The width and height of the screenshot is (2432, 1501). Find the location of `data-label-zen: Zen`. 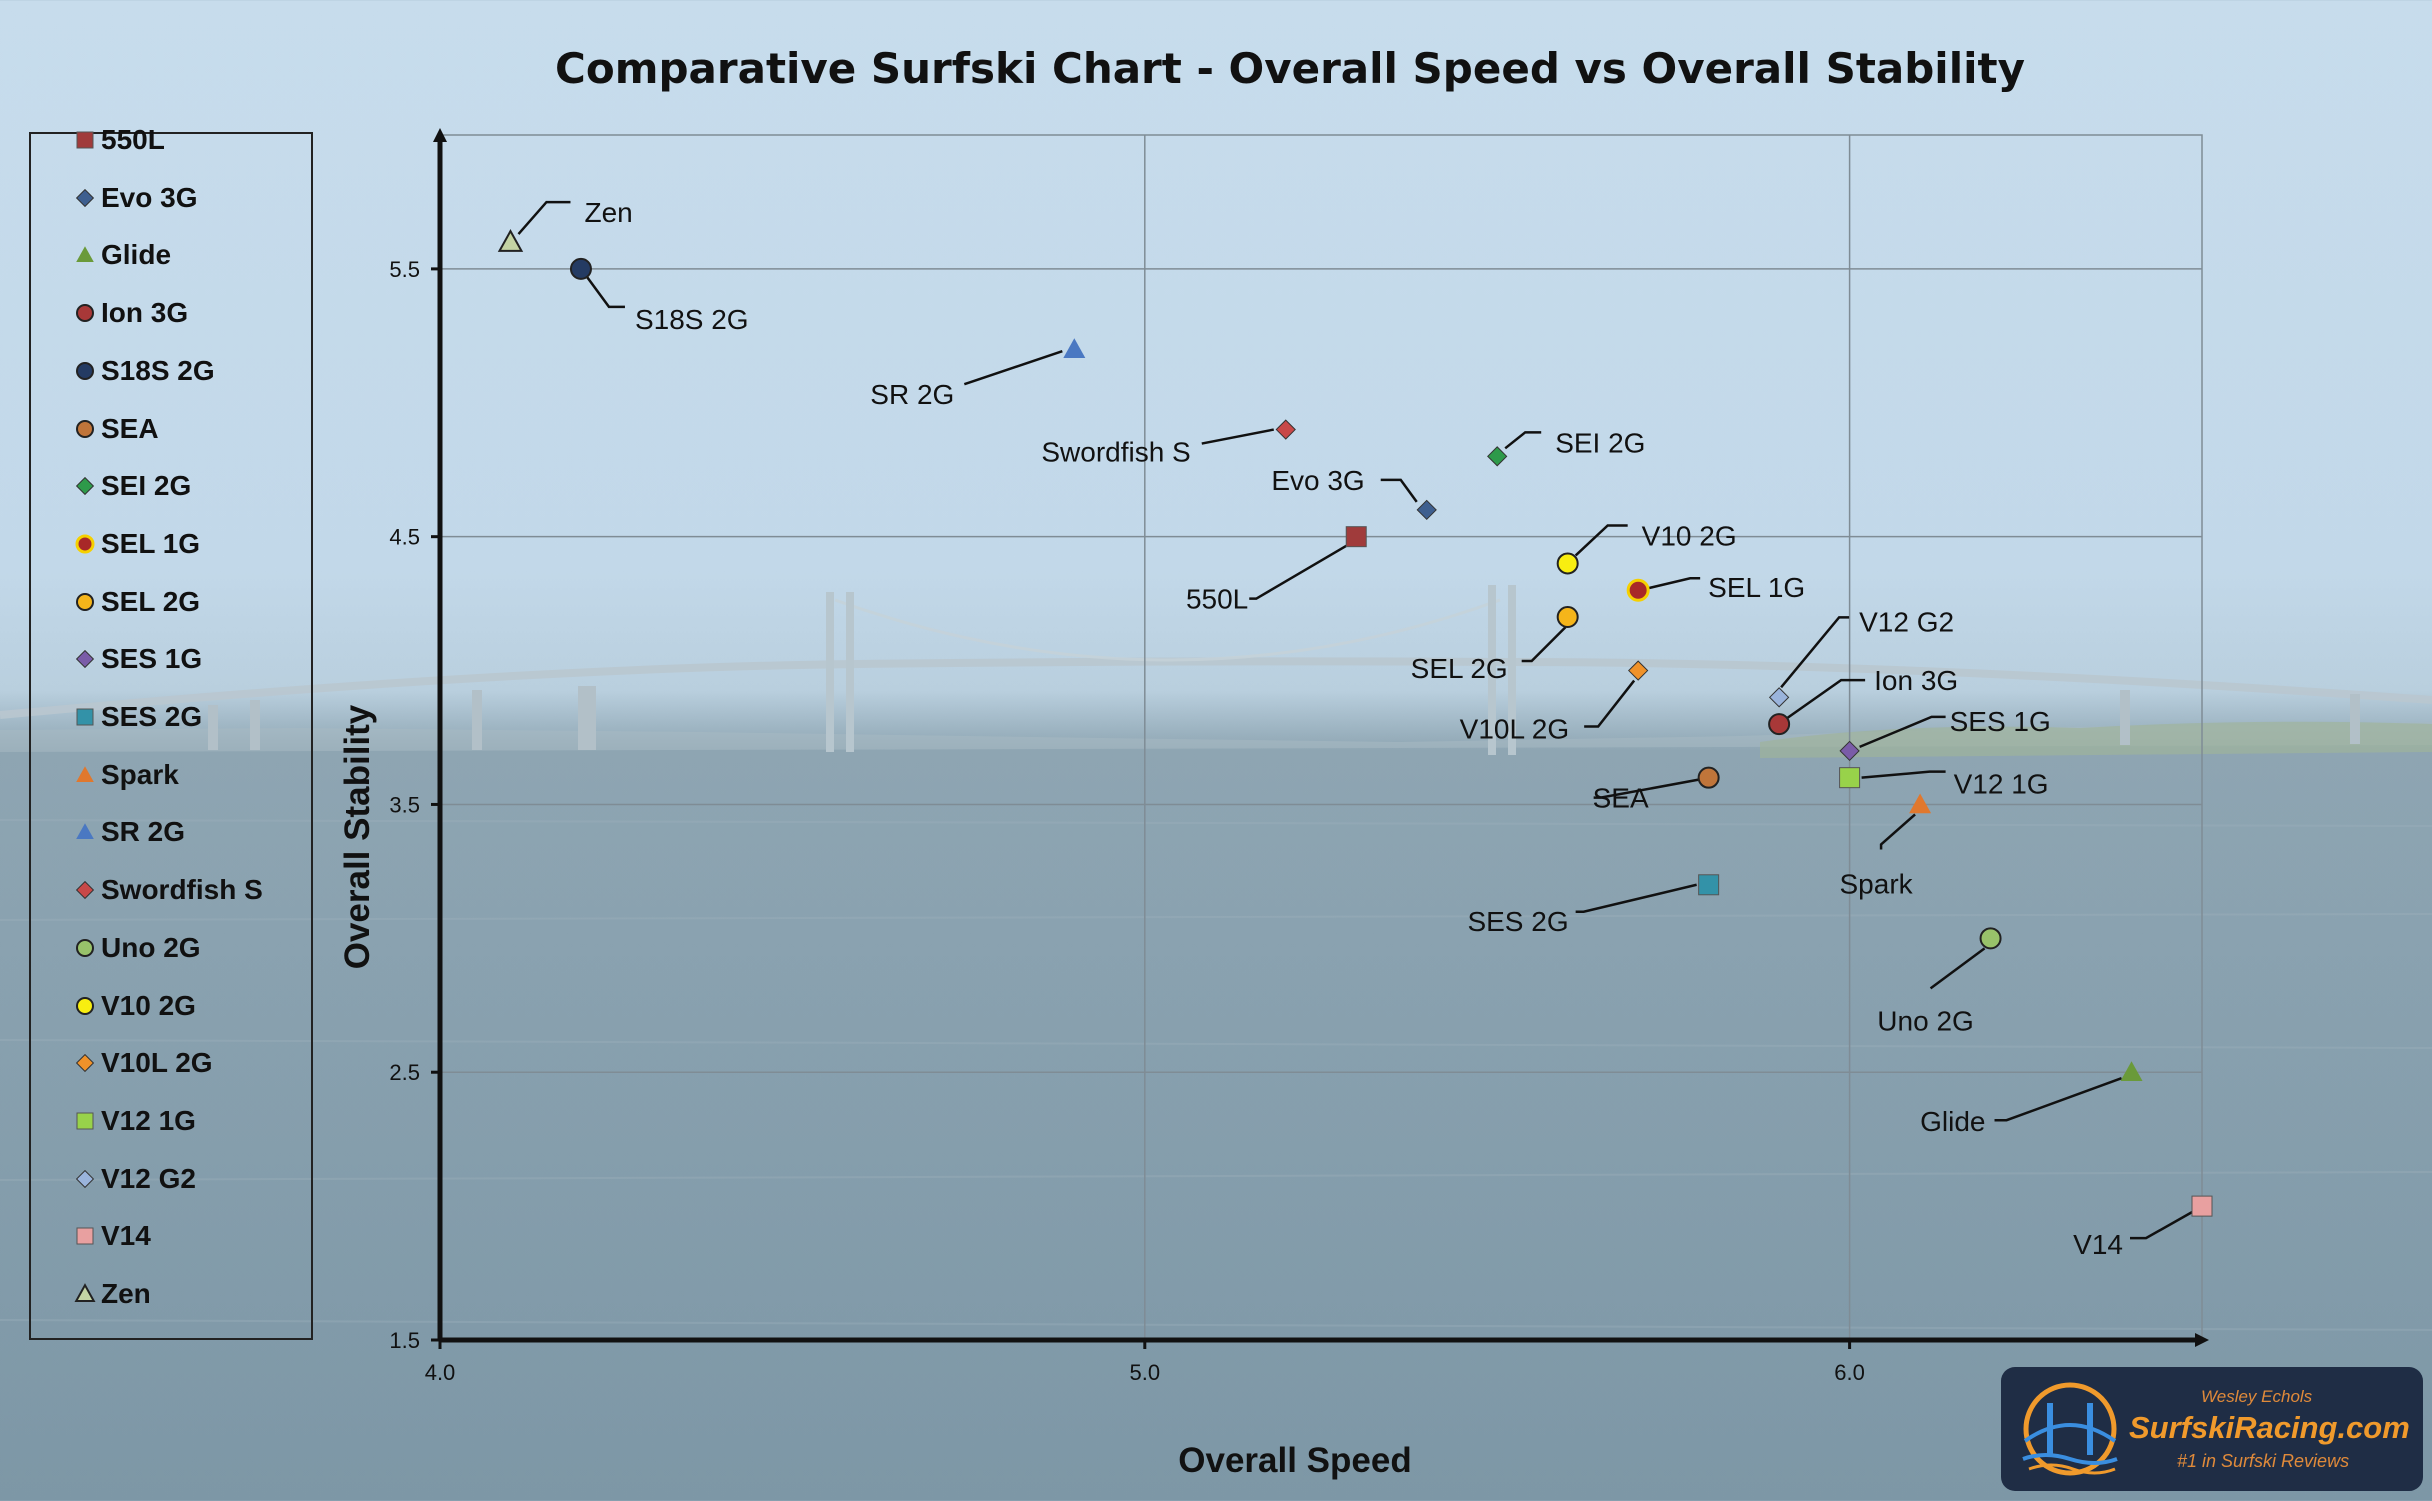

data-label-zen: Zen is located at coordinates (608, 212).